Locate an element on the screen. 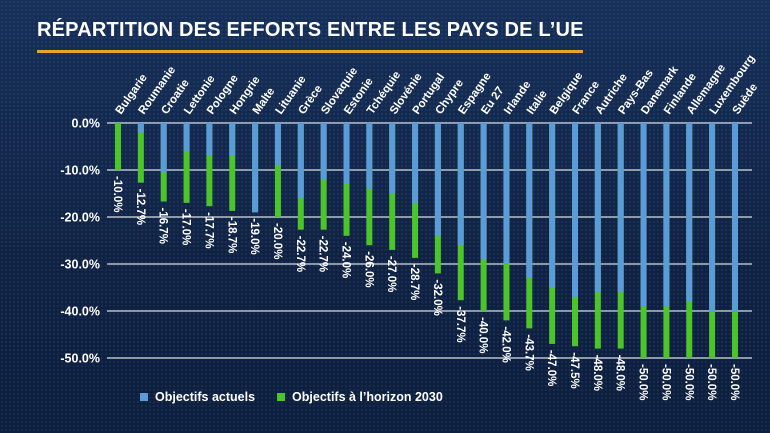  data-label: -43.7% is located at coordinates (528, 352).